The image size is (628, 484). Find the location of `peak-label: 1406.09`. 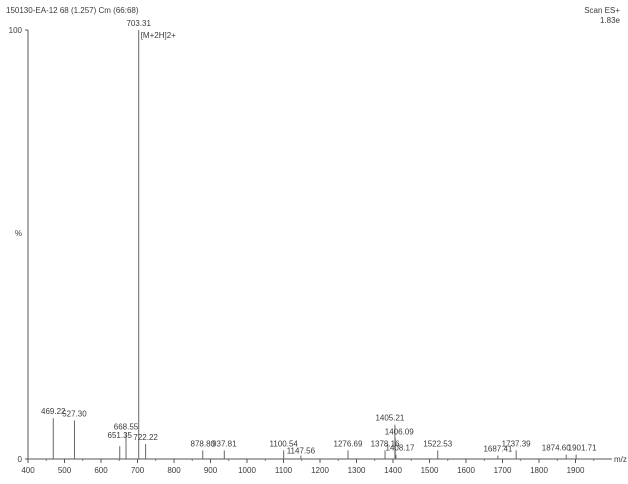

peak-label: 1406.09 is located at coordinates (399, 431).